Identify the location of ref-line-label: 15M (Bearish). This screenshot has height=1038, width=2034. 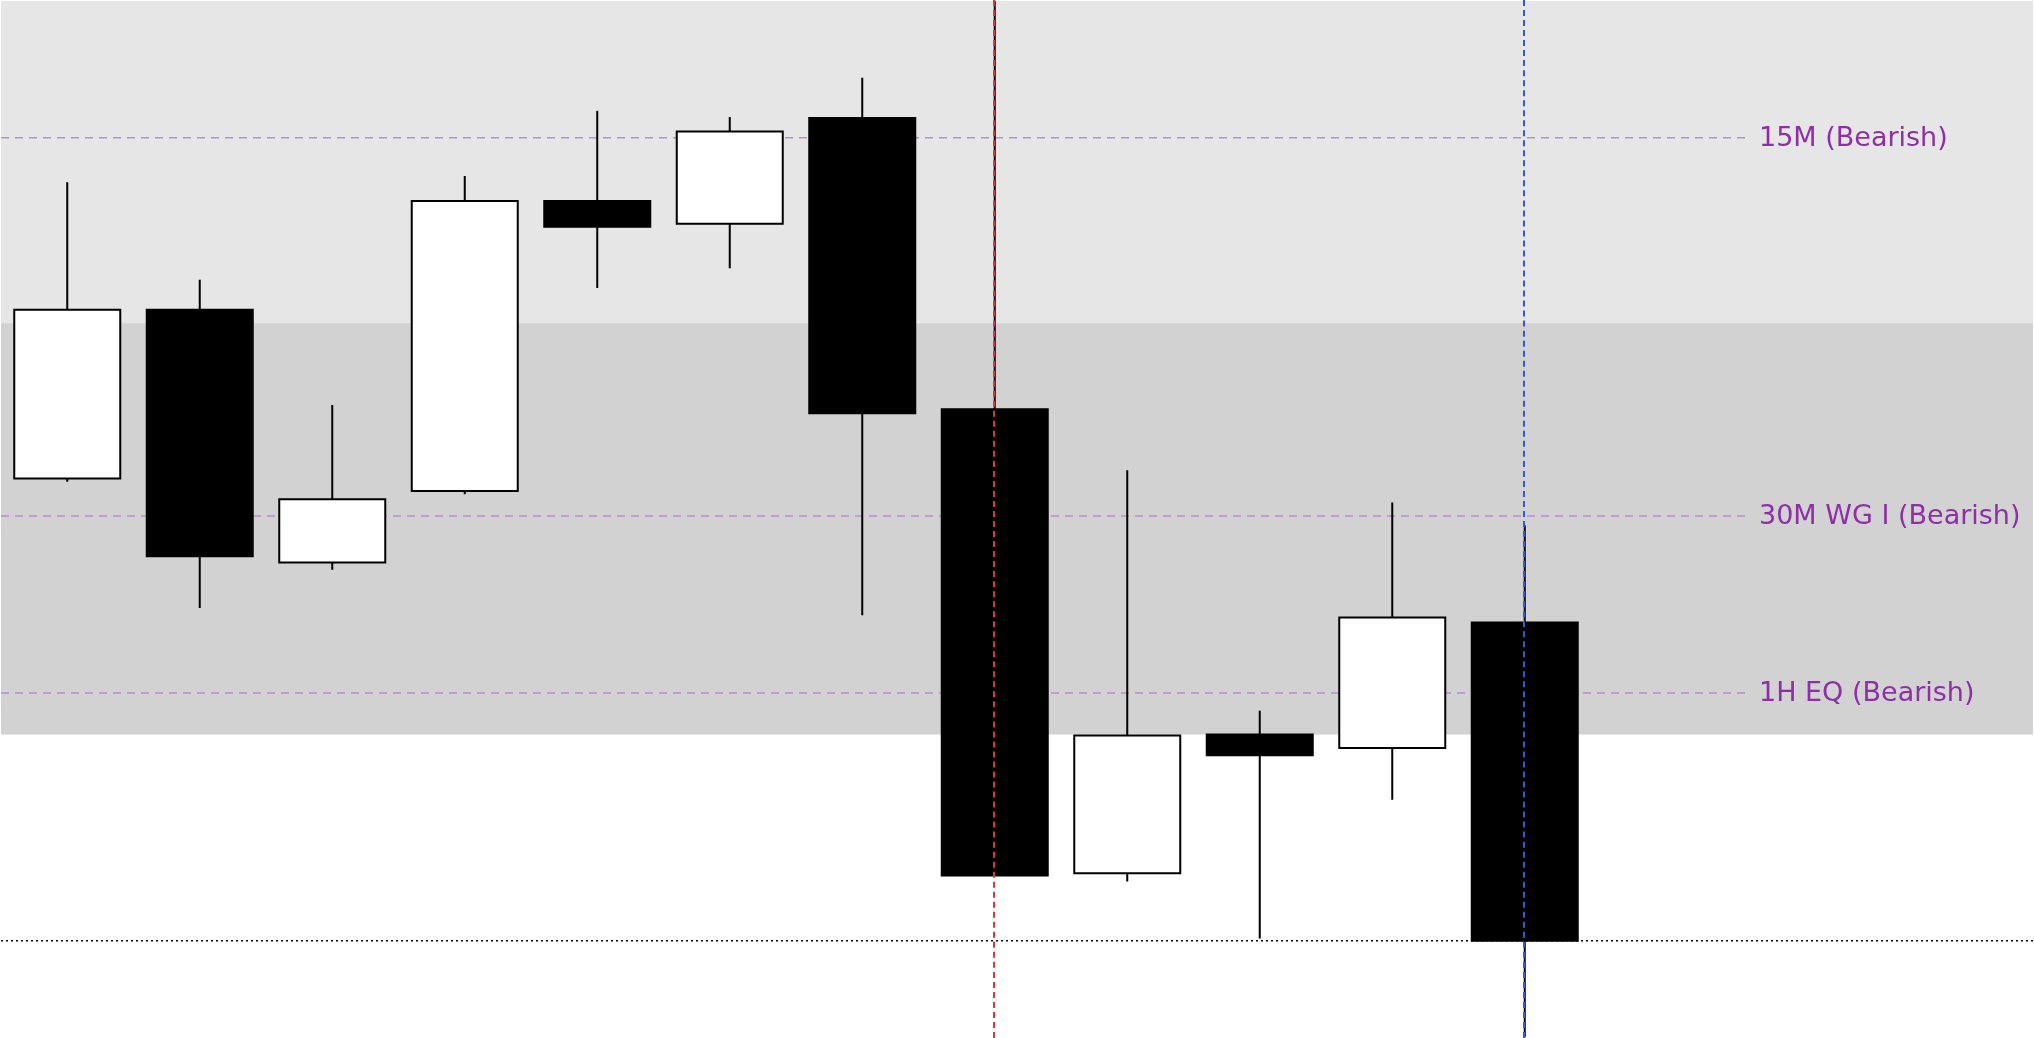
(1853, 136).